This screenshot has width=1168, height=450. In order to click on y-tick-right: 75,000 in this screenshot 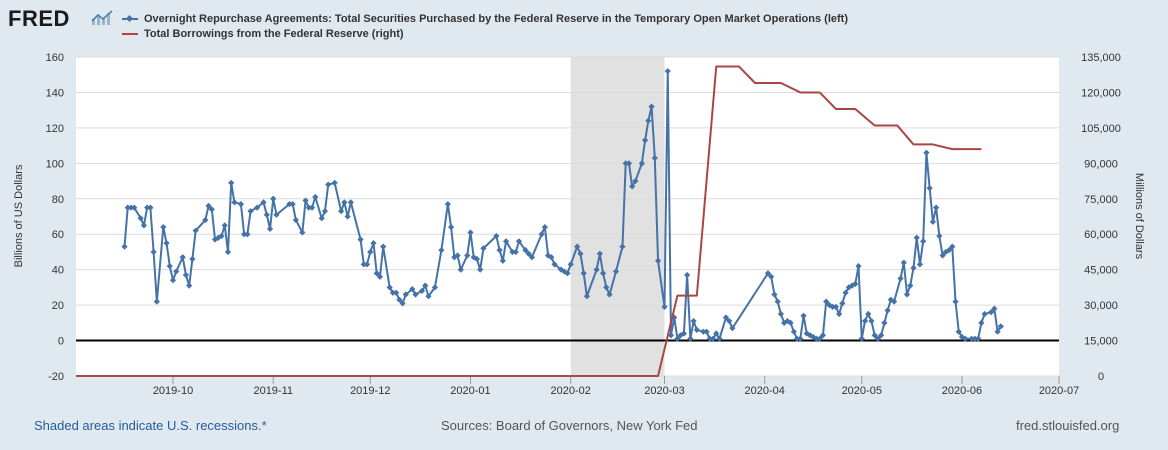, I will do `click(1101, 200)`.